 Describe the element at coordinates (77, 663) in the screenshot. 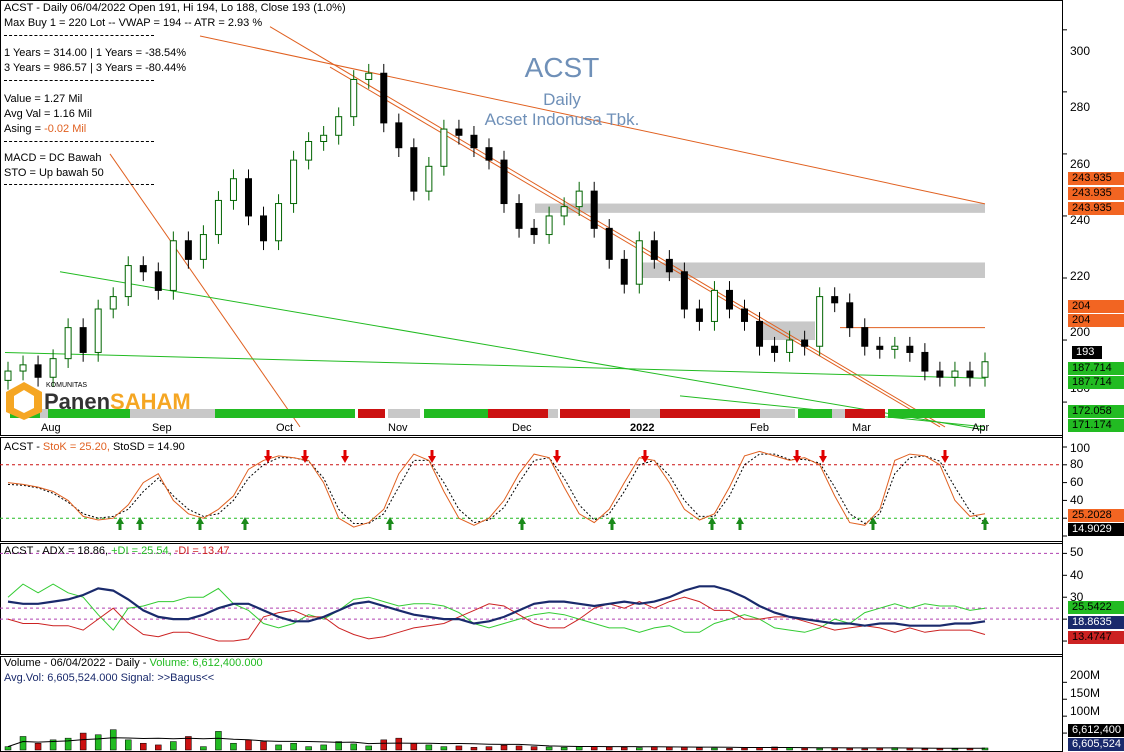

I see `volume-prefix: Volume - 06/04/2022 - Daily -` at that location.